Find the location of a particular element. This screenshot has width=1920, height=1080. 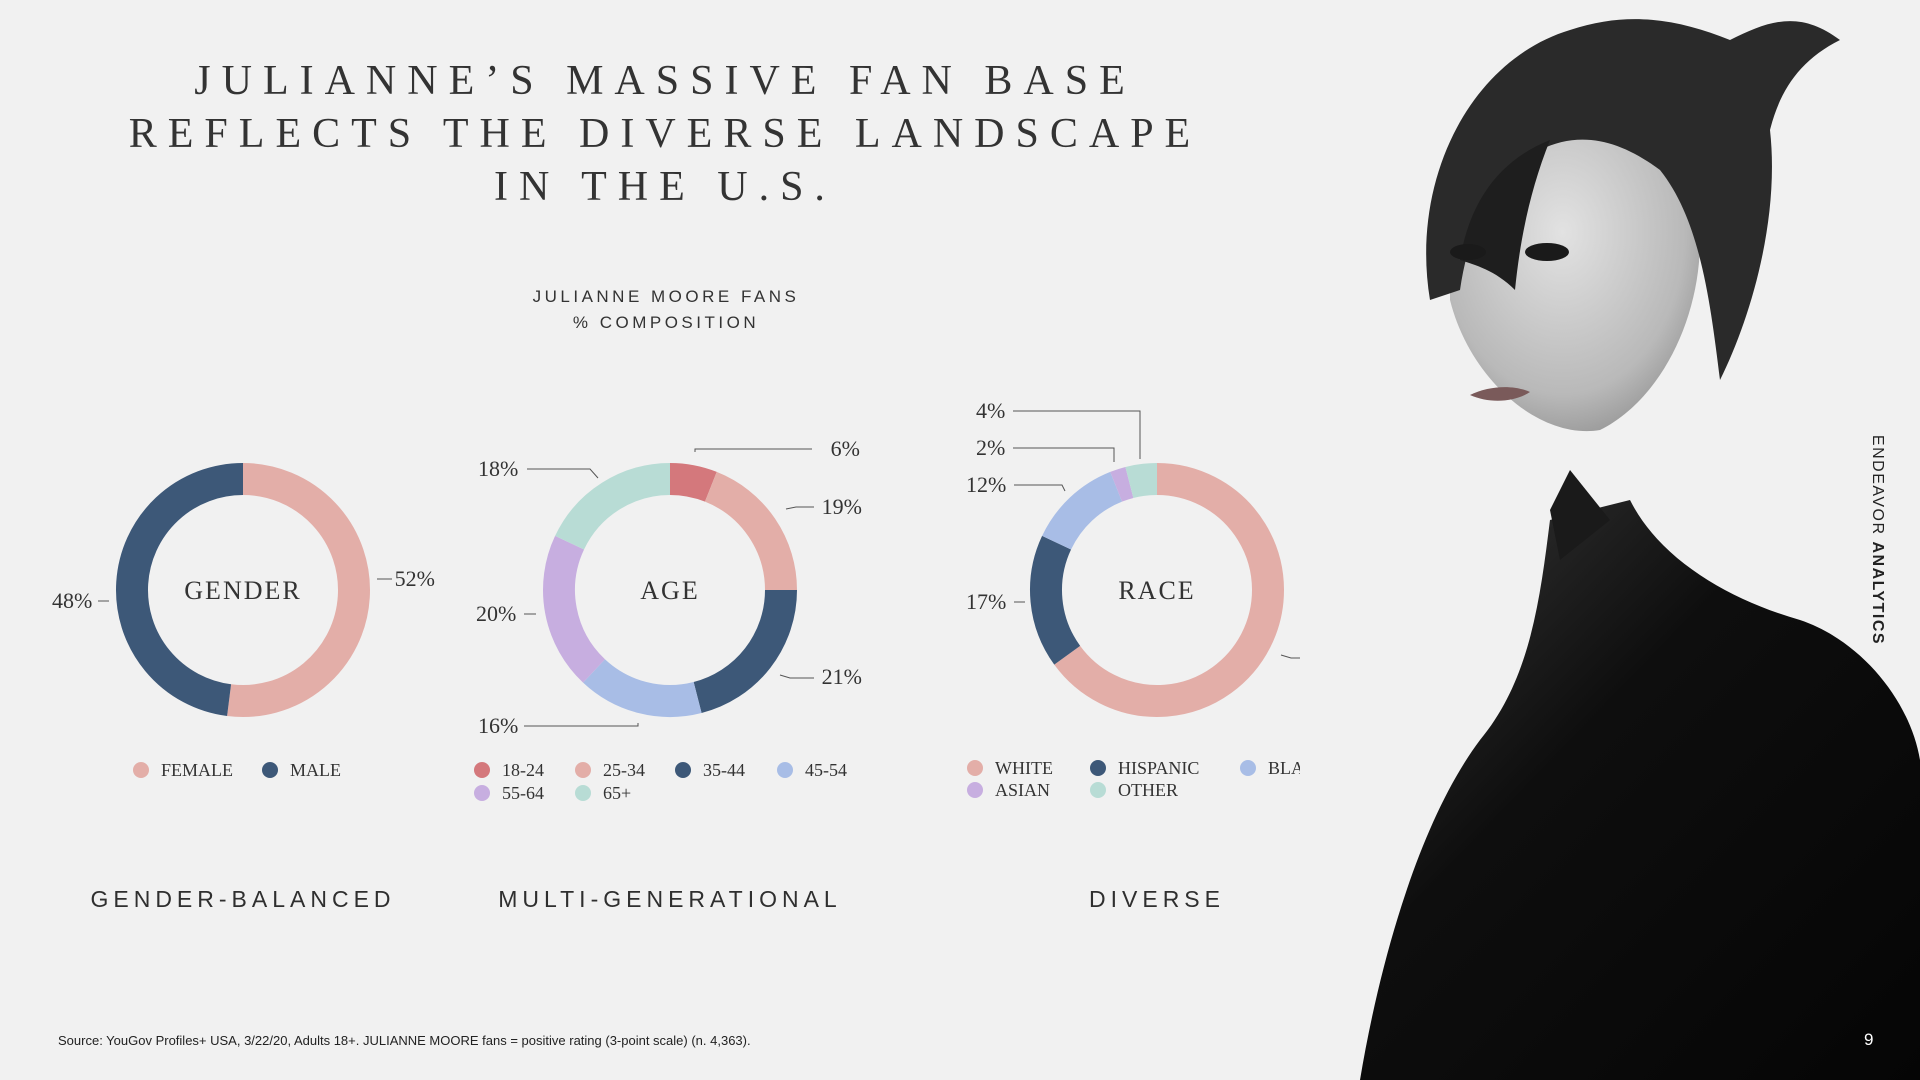

value-label: 20% is located at coordinates (496, 613).